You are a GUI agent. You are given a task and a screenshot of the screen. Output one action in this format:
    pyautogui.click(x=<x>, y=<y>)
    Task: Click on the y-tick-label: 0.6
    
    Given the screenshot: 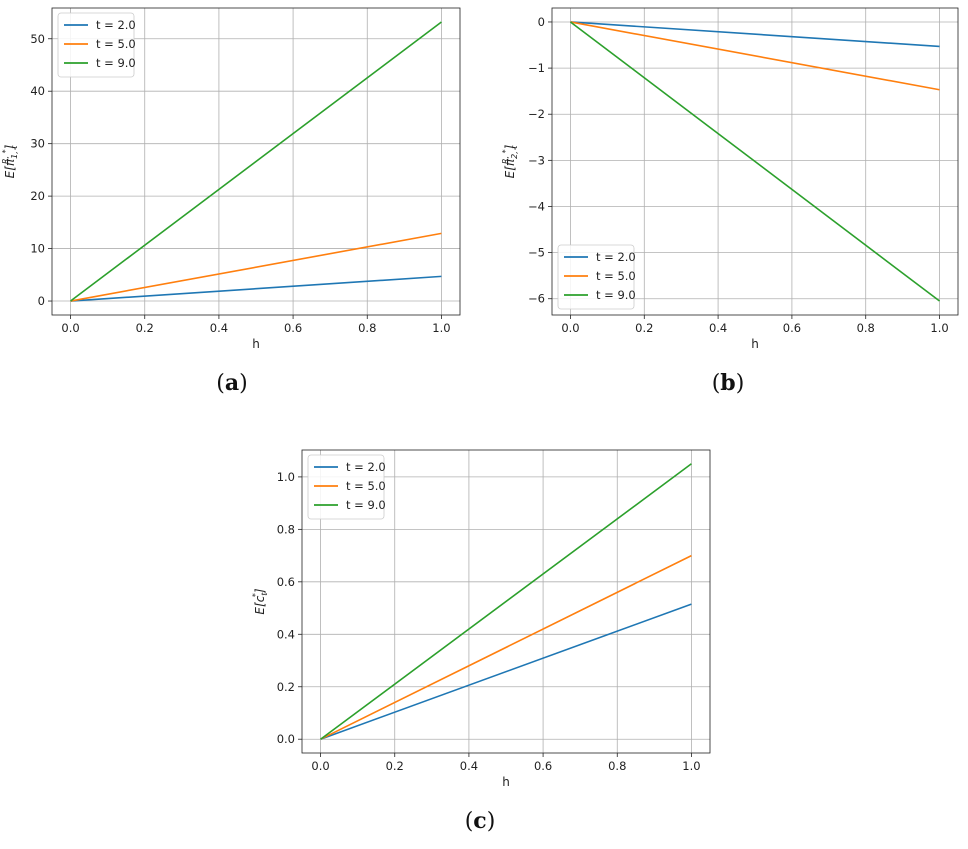 What is the action you would take?
    pyautogui.click(x=286, y=582)
    